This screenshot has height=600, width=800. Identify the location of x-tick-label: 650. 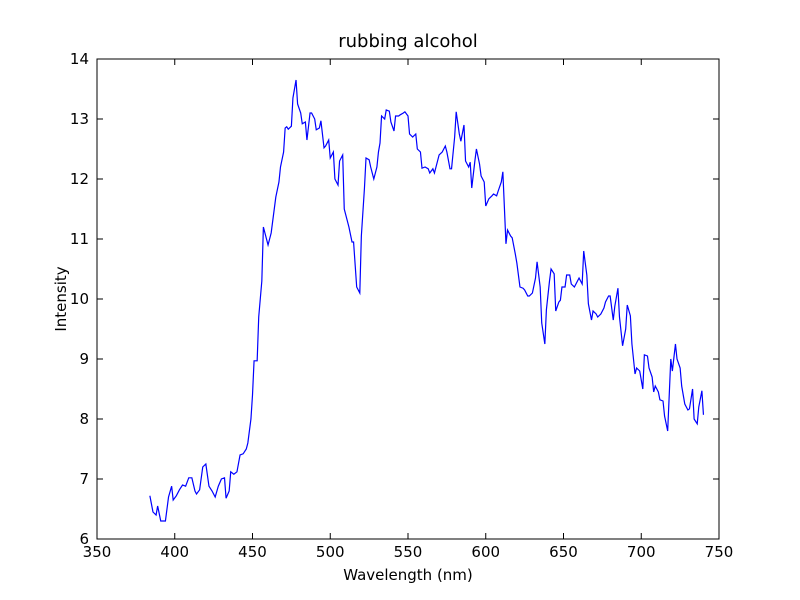
(563, 552).